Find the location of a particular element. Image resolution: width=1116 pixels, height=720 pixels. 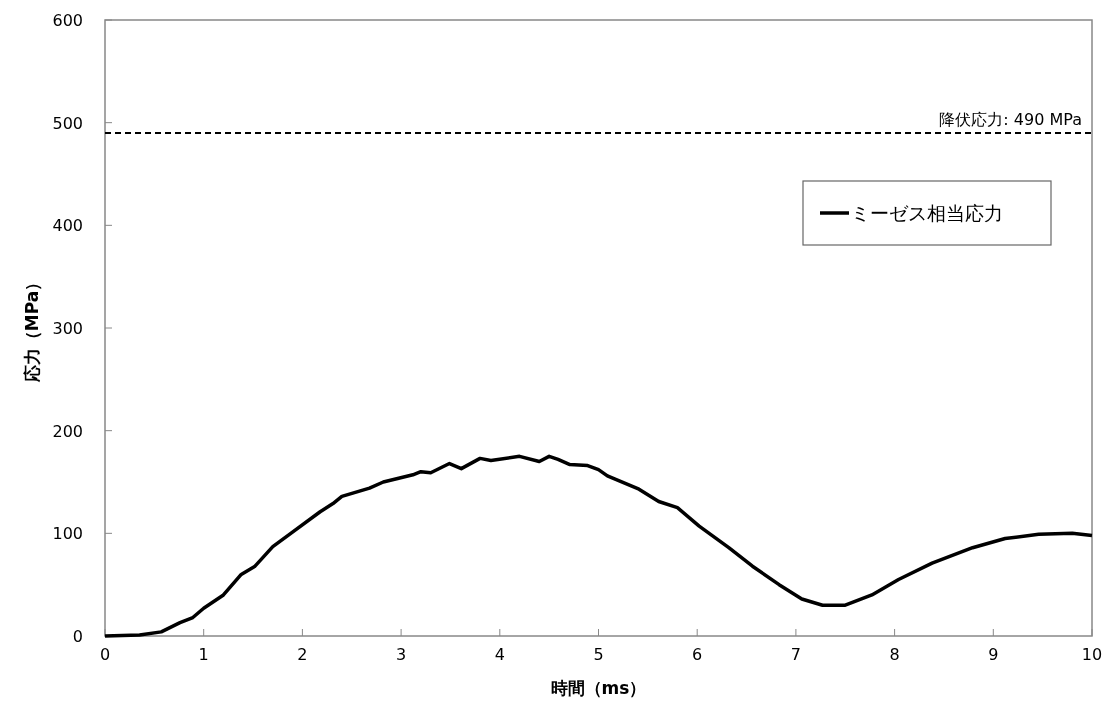

y-tick-label: 500 is located at coordinates (67, 123).